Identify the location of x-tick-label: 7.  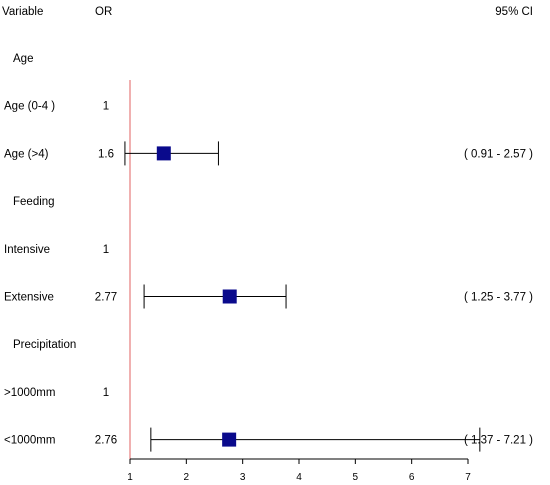
(468, 477).